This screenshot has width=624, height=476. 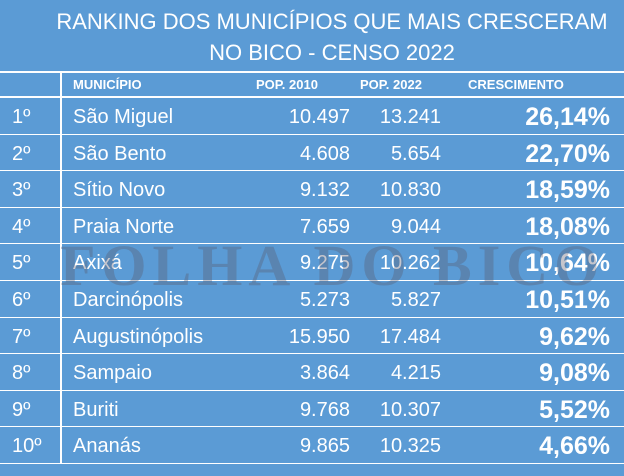 I want to click on table-row: 1º São Miguel 10.497 13.241 26,14%, so click(x=312, y=116).